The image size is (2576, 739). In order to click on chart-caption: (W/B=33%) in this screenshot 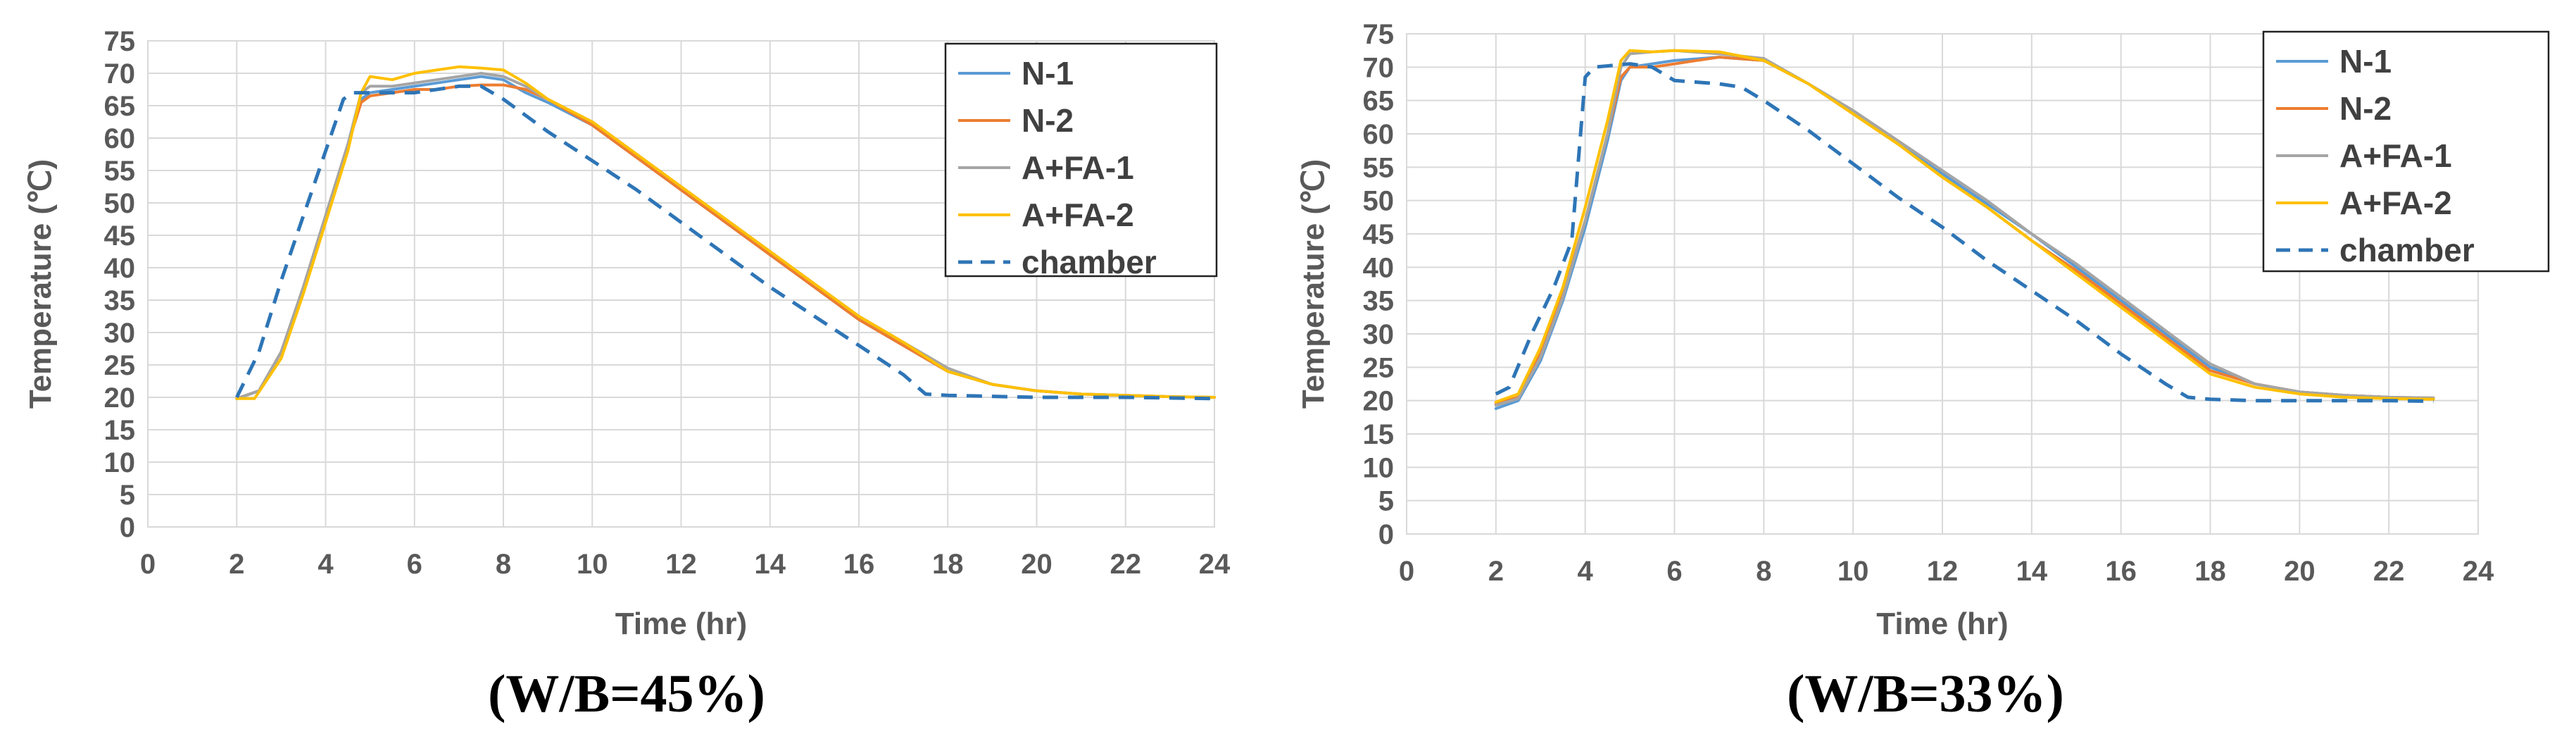, I will do `click(1926, 694)`.